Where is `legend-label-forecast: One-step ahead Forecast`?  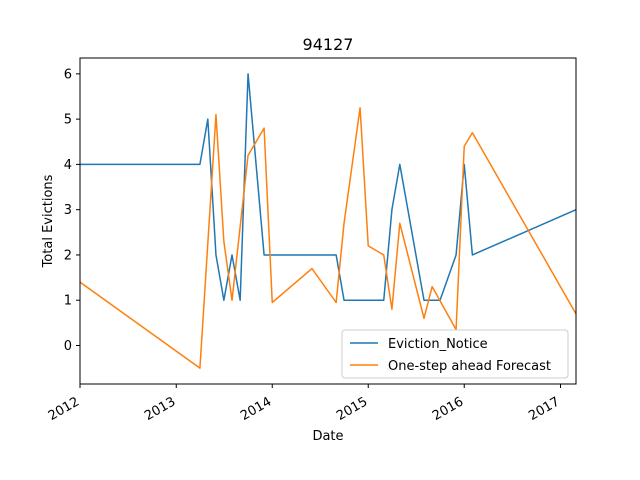 legend-label-forecast: One-step ahead Forecast is located at coordinates (469, 366).